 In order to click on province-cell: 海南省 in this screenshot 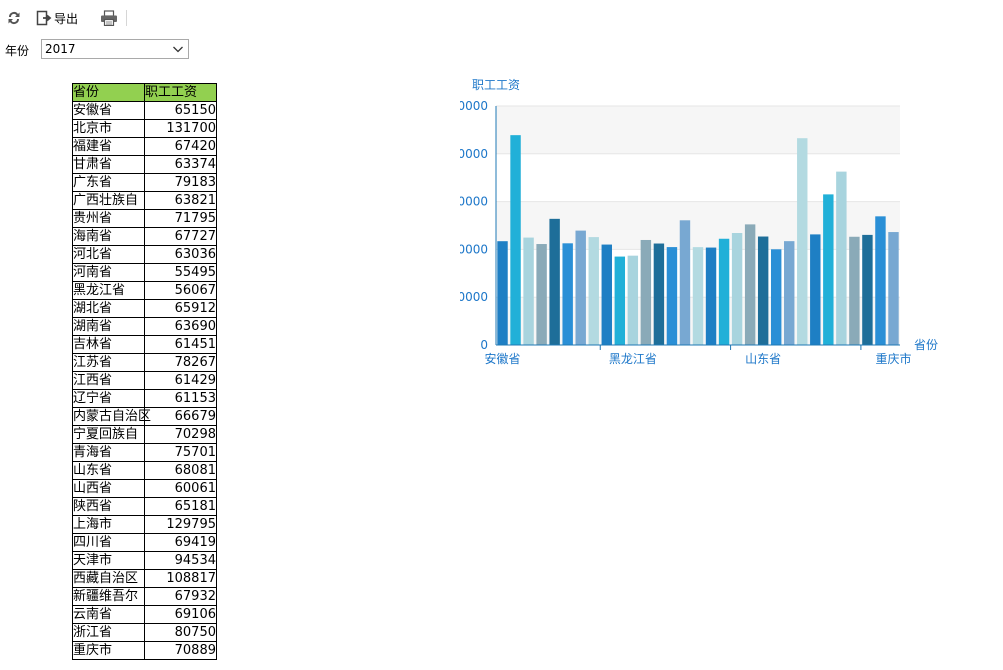, I will do `click(108, 236)`.